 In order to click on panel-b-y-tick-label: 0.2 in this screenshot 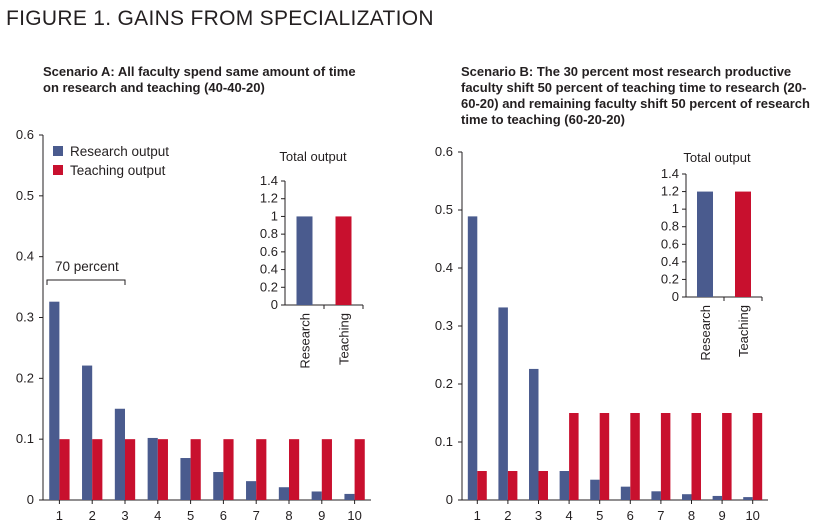, I will do `click(444, 383)`.